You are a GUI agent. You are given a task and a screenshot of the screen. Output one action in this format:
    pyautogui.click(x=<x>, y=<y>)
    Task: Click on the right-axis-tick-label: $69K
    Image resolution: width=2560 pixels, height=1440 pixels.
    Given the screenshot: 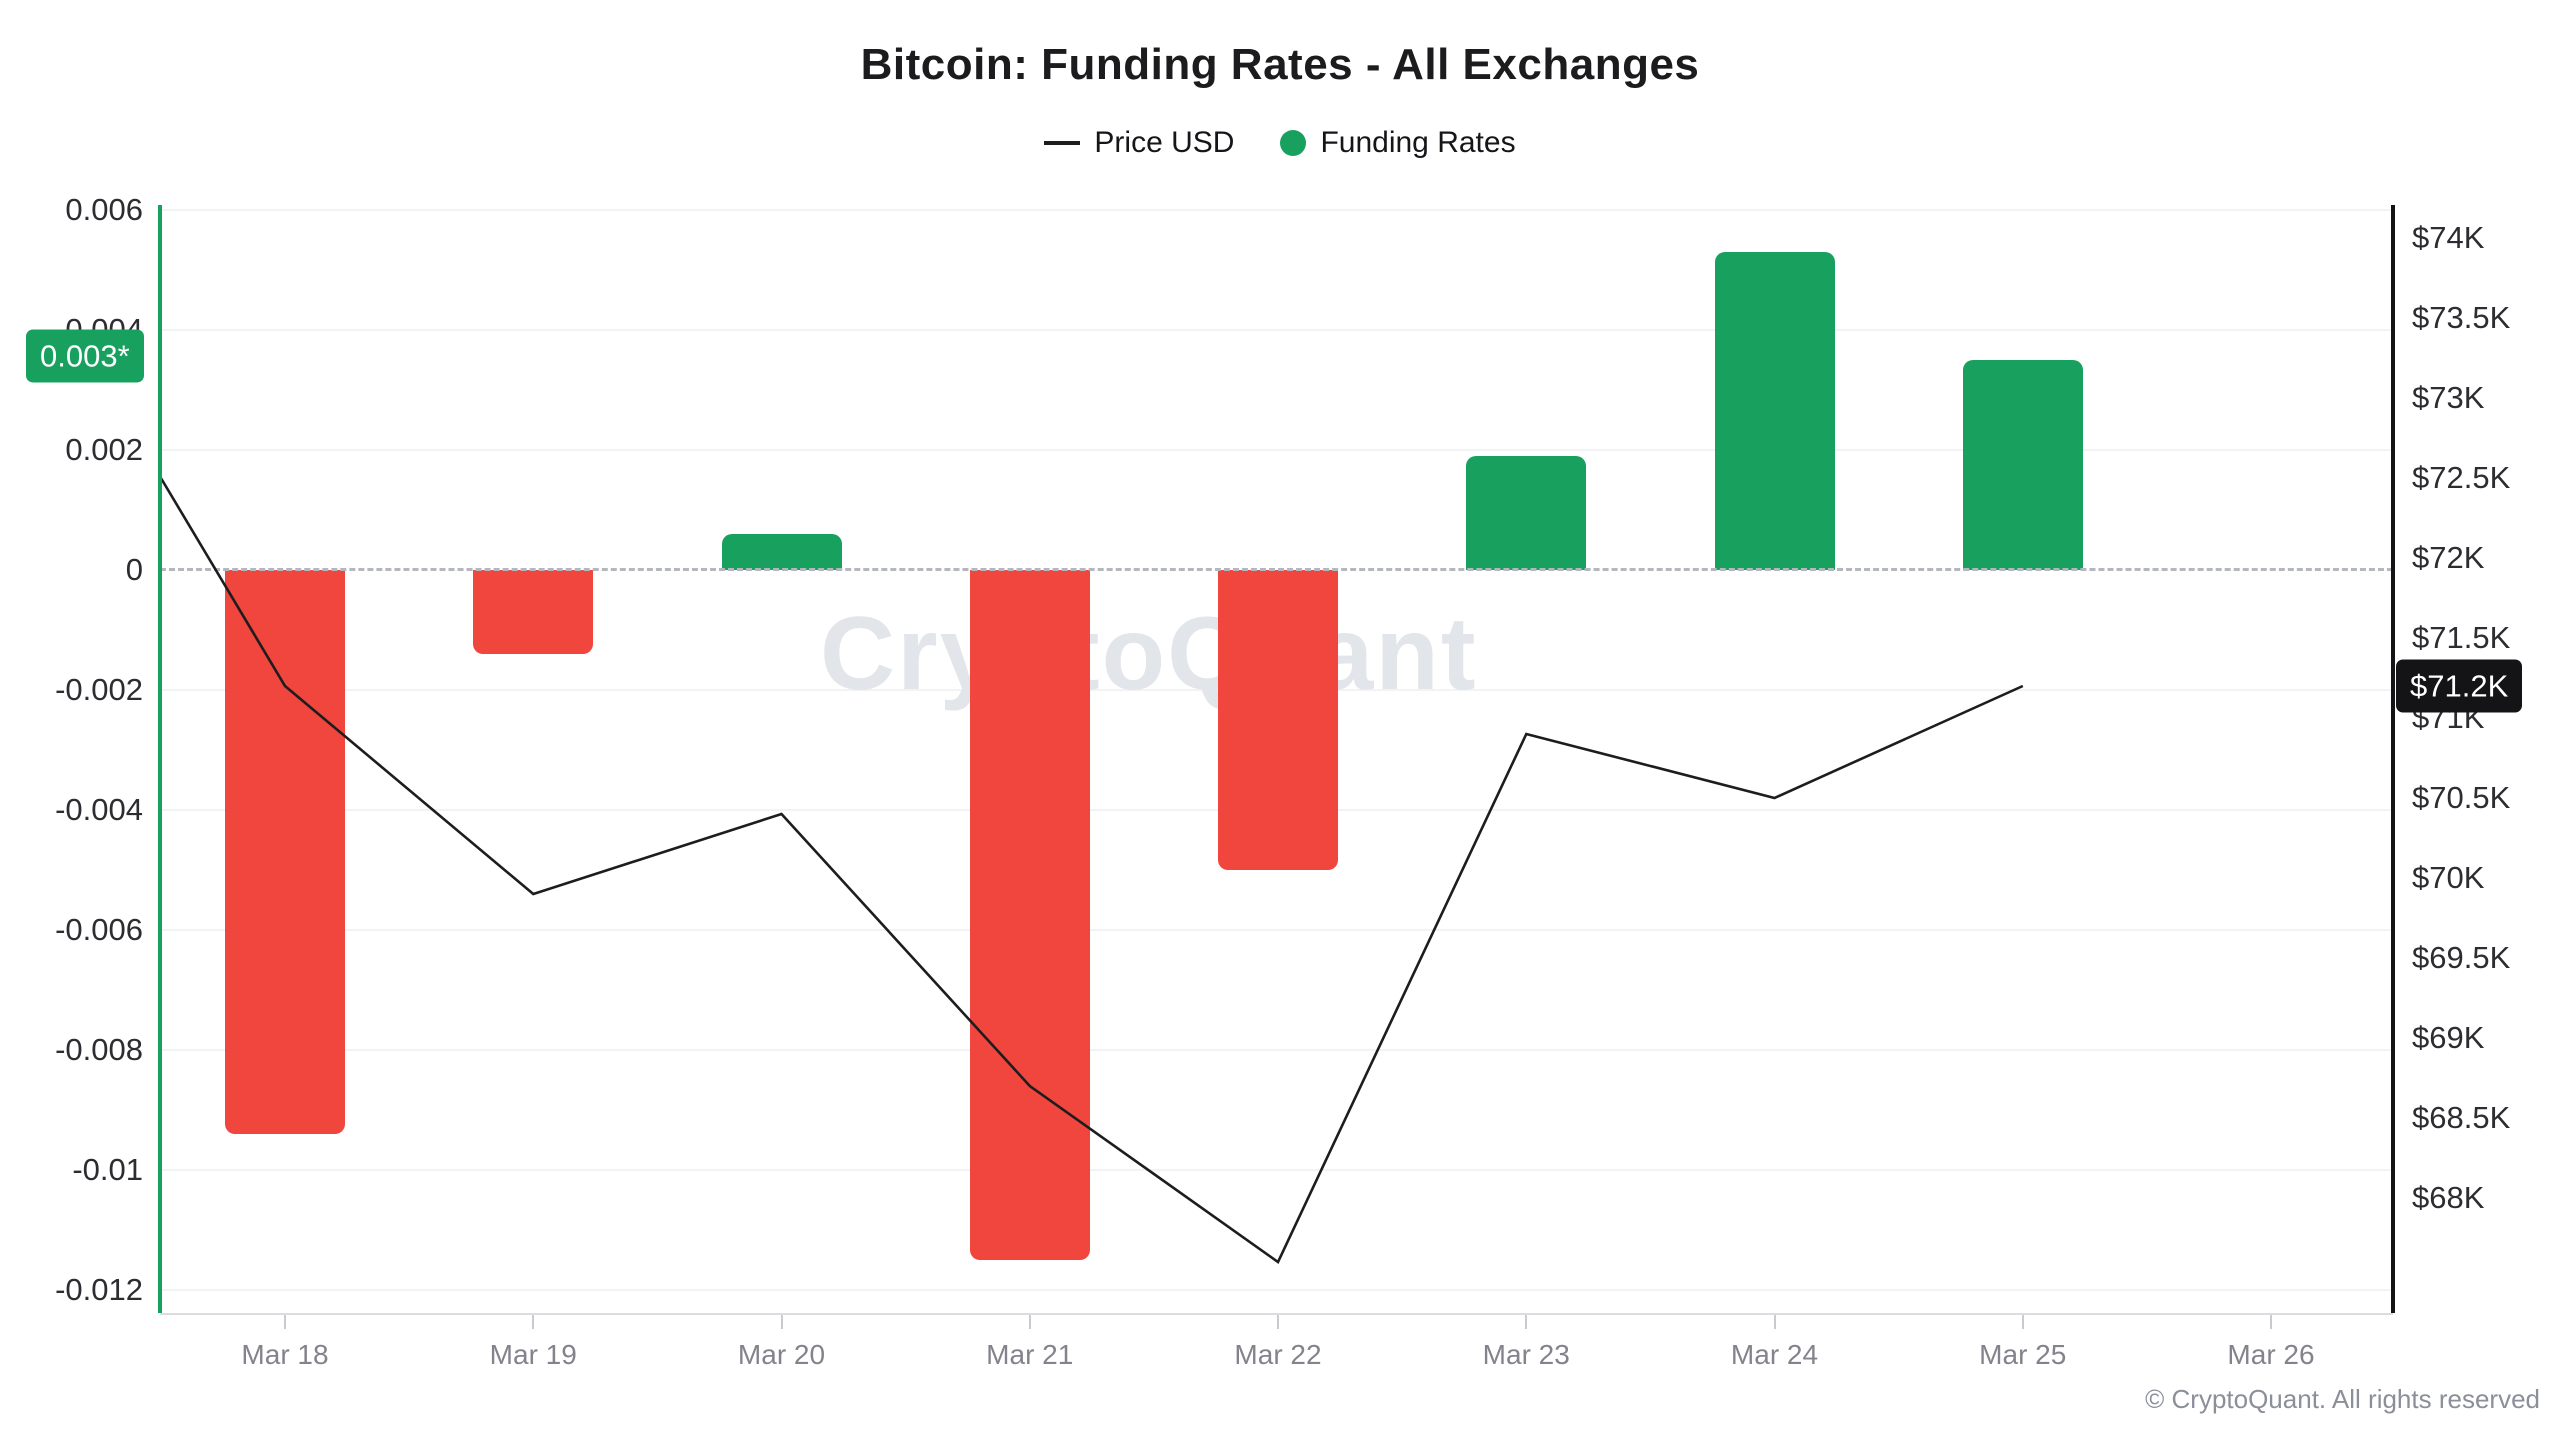 What is the action you would take?
    pyautogui.click(x=2448, y=1037)
    